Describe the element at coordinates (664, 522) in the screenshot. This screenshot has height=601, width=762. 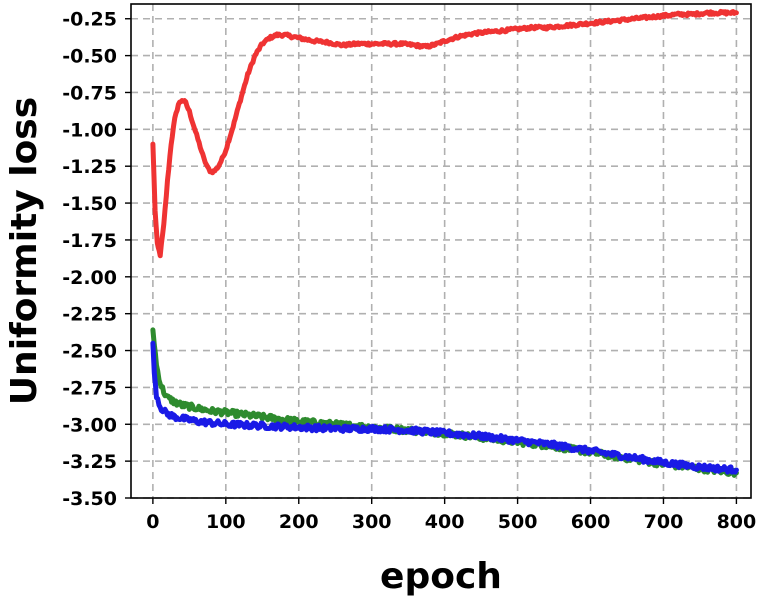
I see `x-tick-label: 700` at that location.